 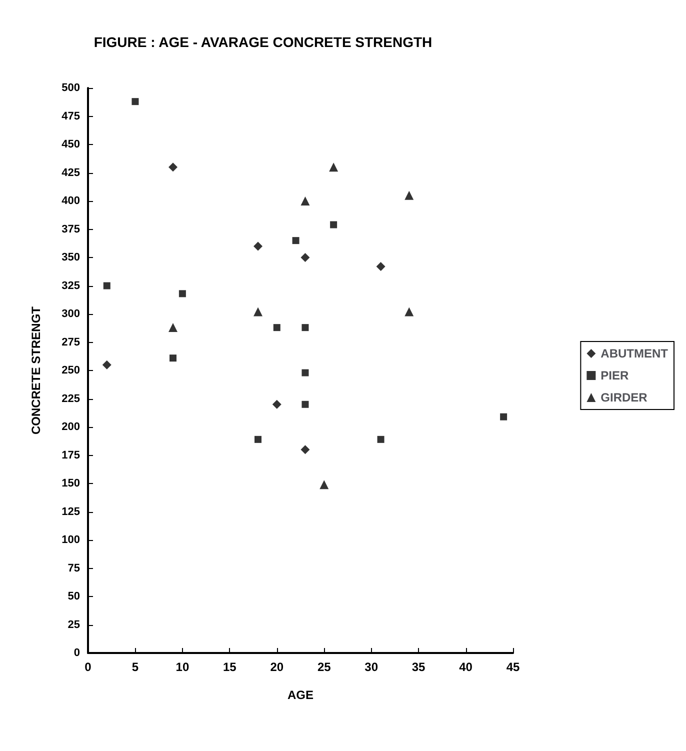 What do you see at coordinates (88, 667) in the screenshot?
I see `x-tick-label: 0` at bounding box center [88, 667].